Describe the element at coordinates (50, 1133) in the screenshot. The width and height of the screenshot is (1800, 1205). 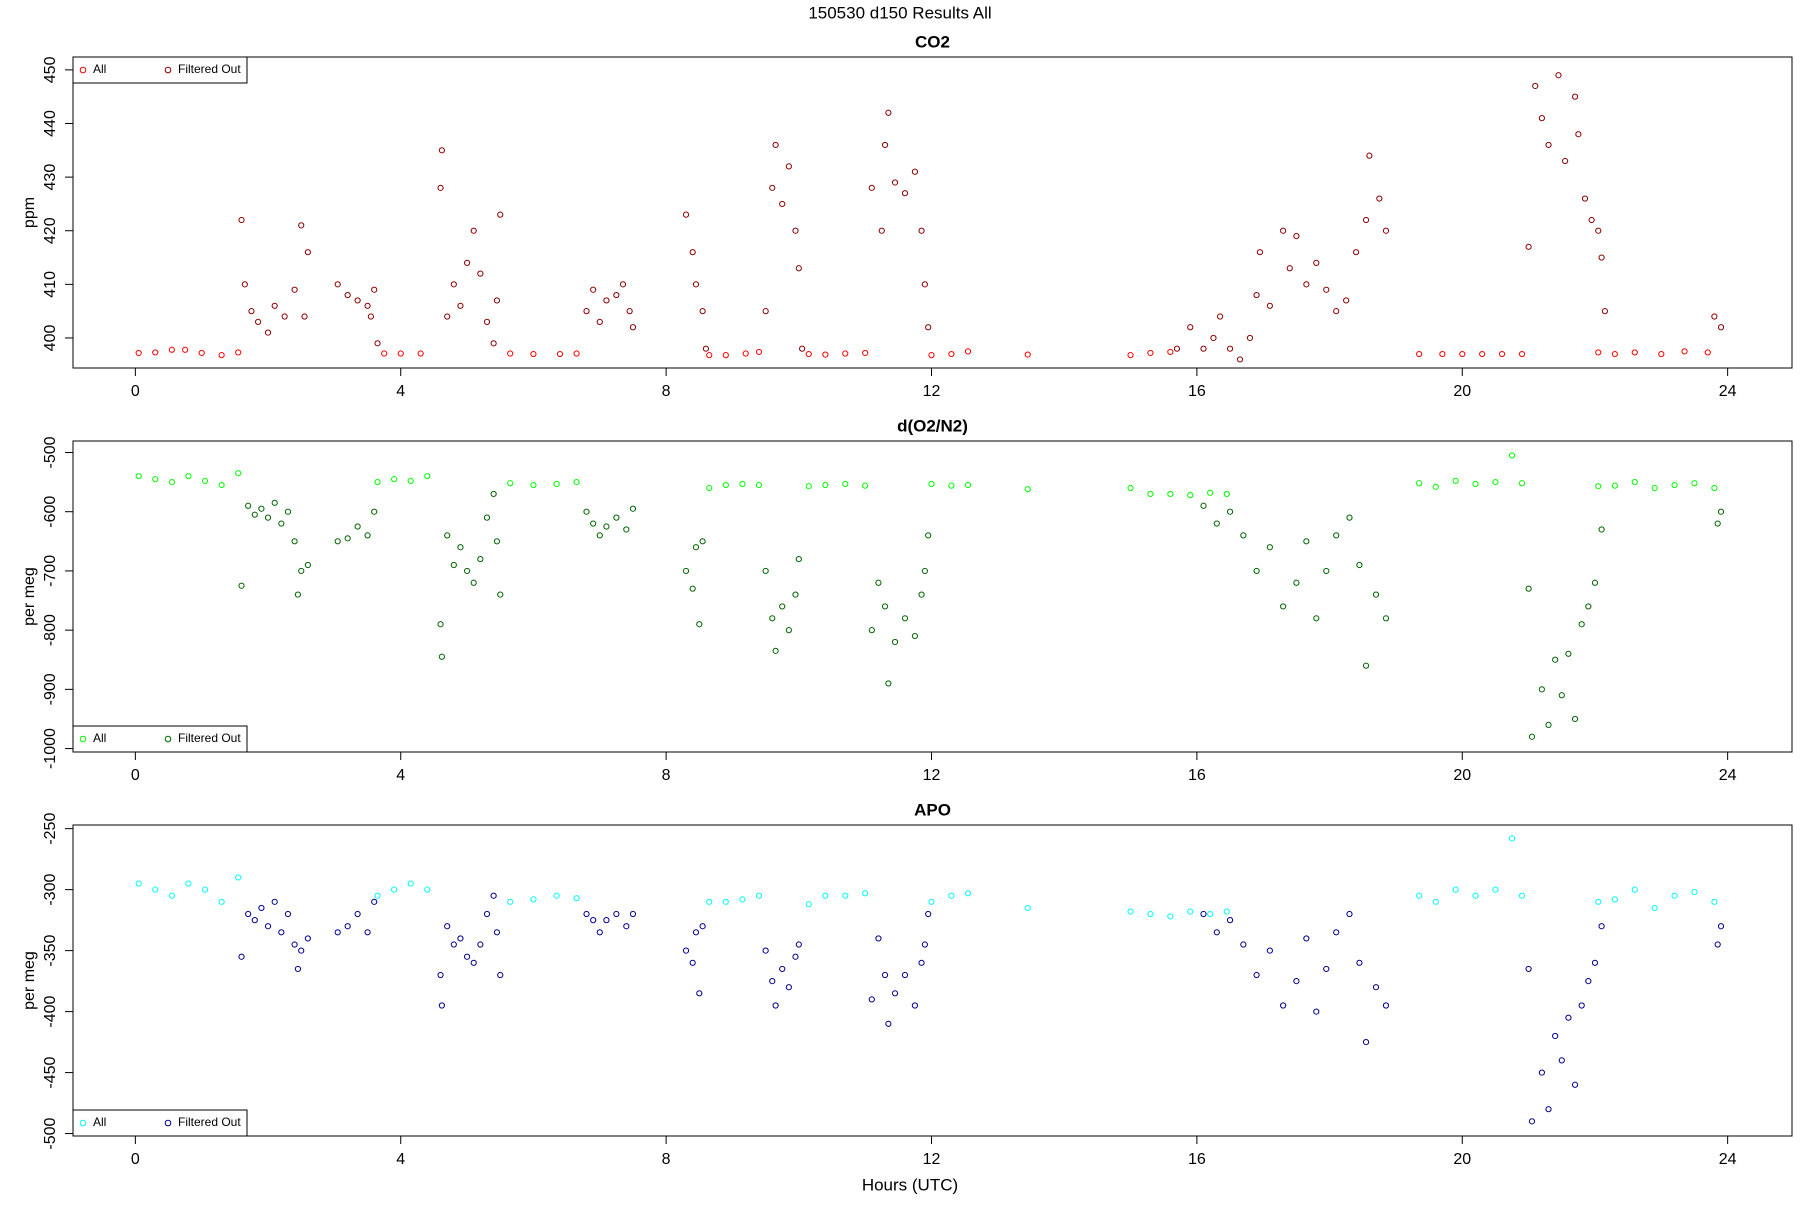
I see `y-tick-label: -500` at that location.